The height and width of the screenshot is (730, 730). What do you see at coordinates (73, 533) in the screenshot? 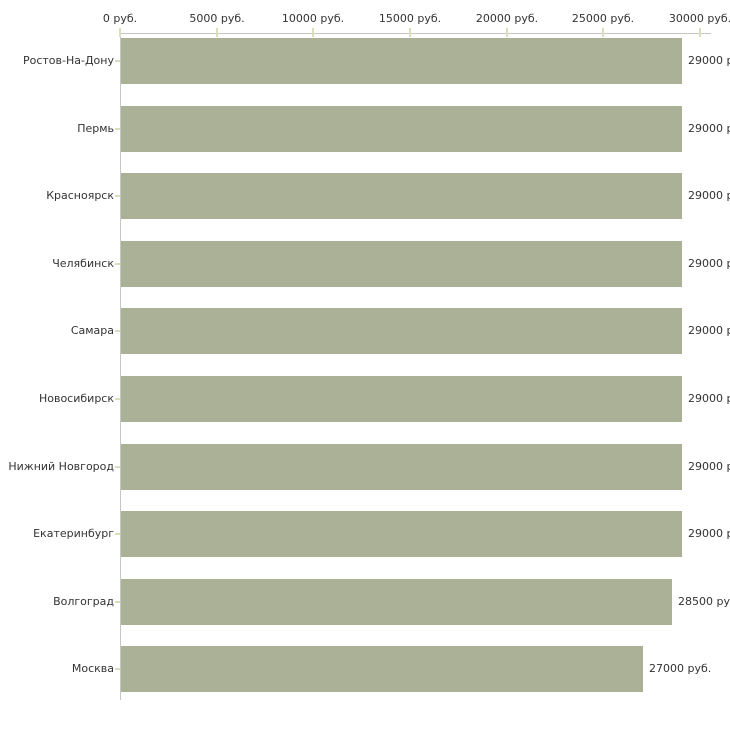
I see `category-label: Екатеринбург` at bounding box center [73, 533].